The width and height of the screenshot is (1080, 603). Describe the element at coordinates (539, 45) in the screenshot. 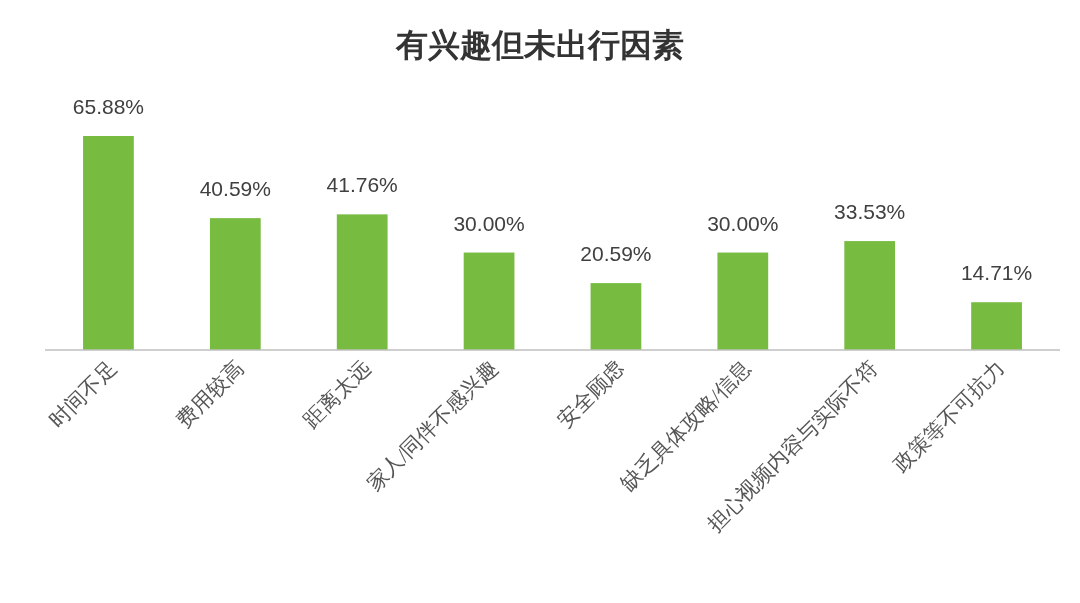

I see `chart-title: 有兴趣但未出行因素` at that location.